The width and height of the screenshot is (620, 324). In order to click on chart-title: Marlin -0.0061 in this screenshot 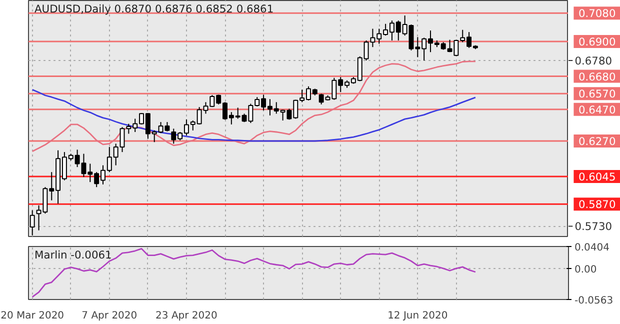, I will do `click(73, 255)`.